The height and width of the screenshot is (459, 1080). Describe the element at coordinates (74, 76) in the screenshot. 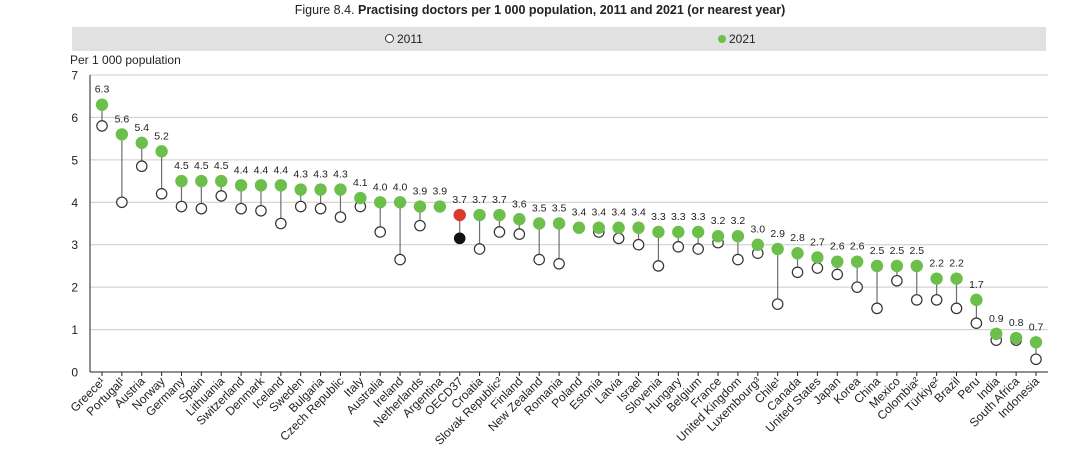

I see `y-tick-label: 7` at that location.